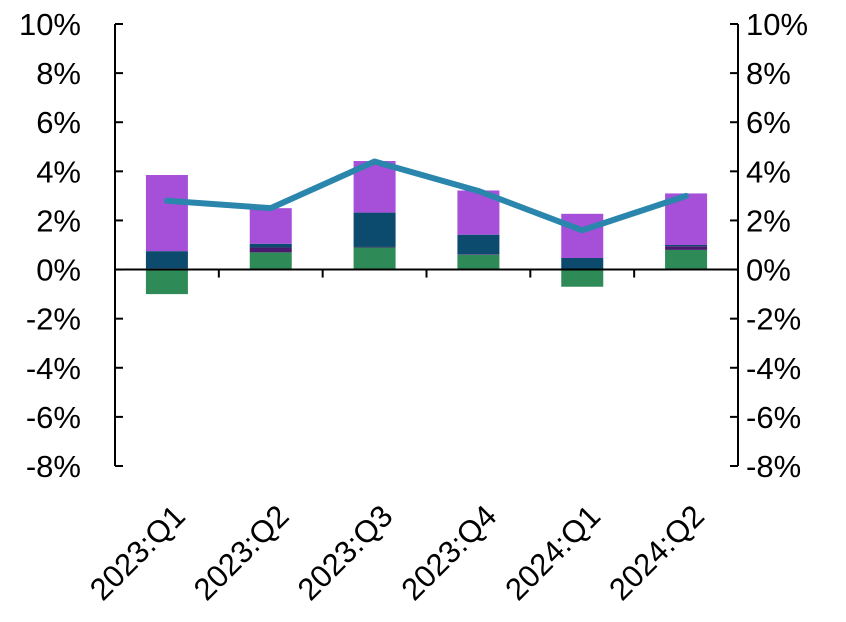  Describe the element at coordinates (773, 368) in the screenshot. I see `y-tick-label-right: -4%` at that location.